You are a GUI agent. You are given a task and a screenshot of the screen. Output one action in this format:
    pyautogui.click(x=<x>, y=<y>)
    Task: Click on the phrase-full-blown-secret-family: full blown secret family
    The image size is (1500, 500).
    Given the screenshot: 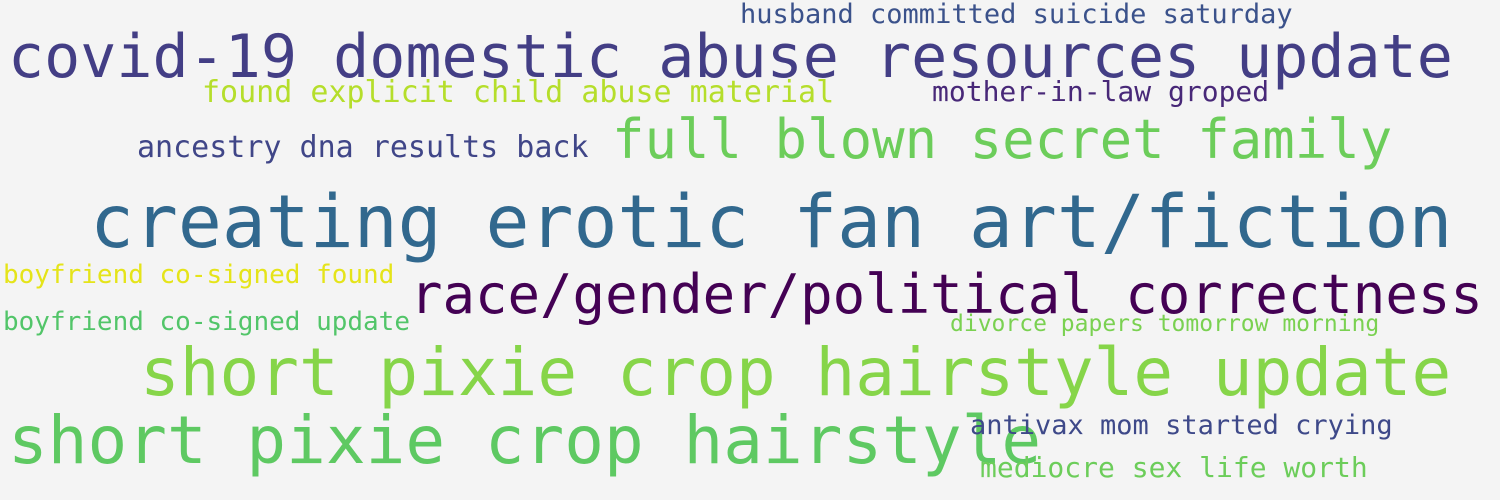 What is the action you would take?
    pyautogui.click(x=1002, y=139)
    